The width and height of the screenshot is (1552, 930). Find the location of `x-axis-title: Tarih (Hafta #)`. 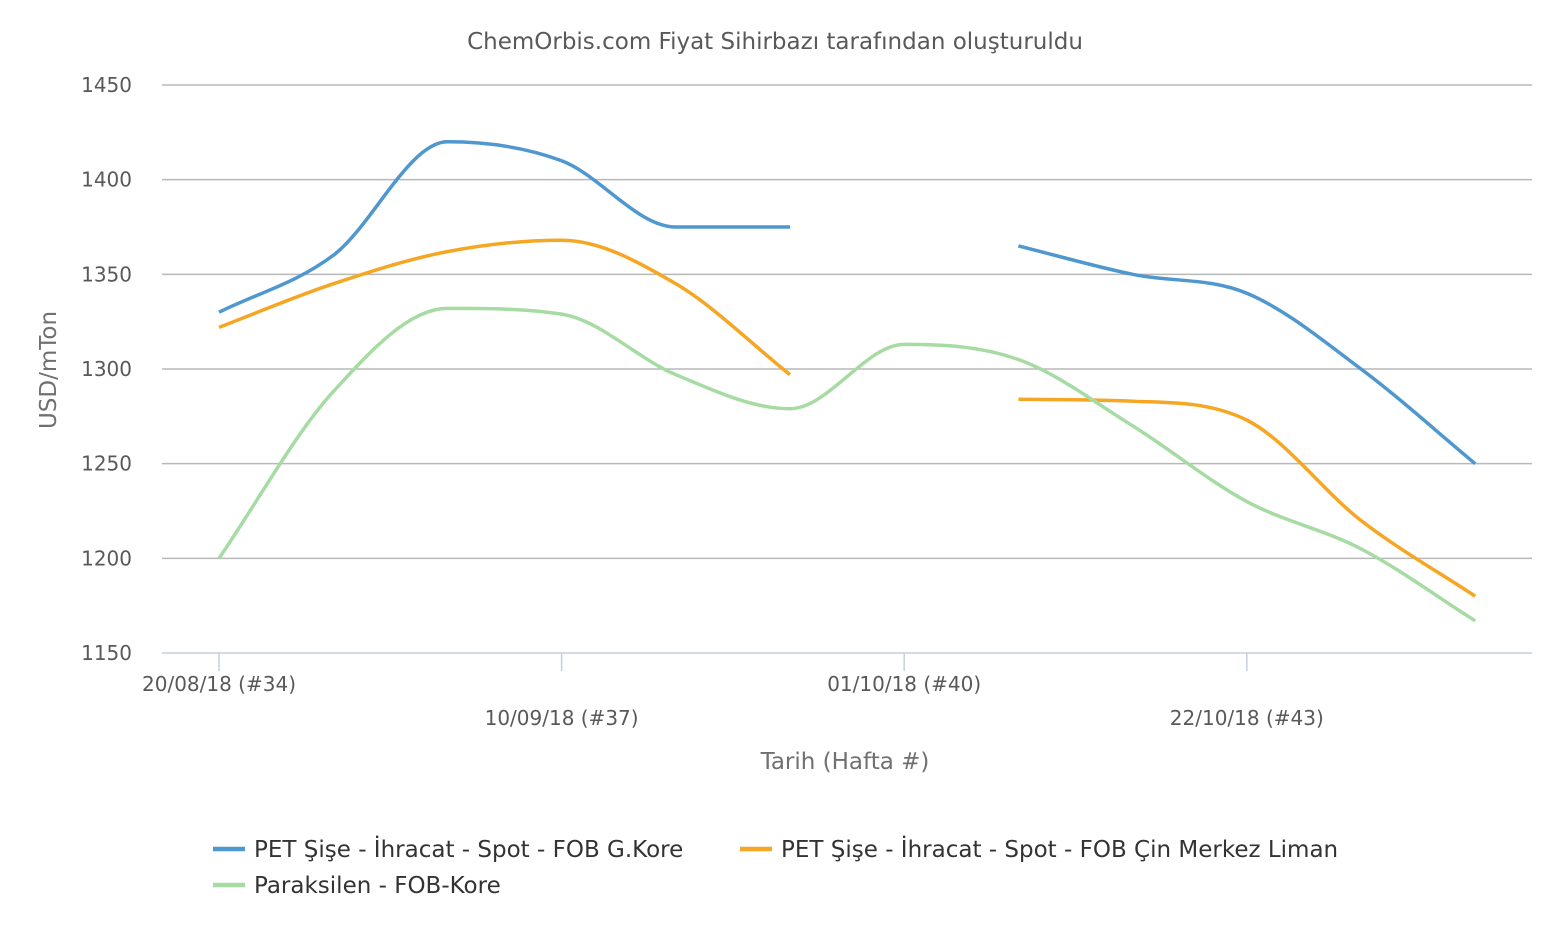

x-axis-title: Tarih (Hafta #) is located at coordinates (845, 762).